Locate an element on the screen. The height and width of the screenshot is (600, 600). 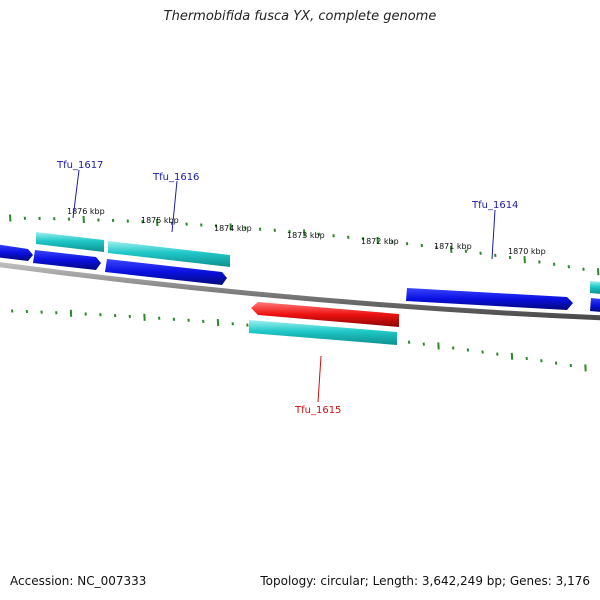
scale-label-1871: 1871 kbp is located at coordinates (453, 246).